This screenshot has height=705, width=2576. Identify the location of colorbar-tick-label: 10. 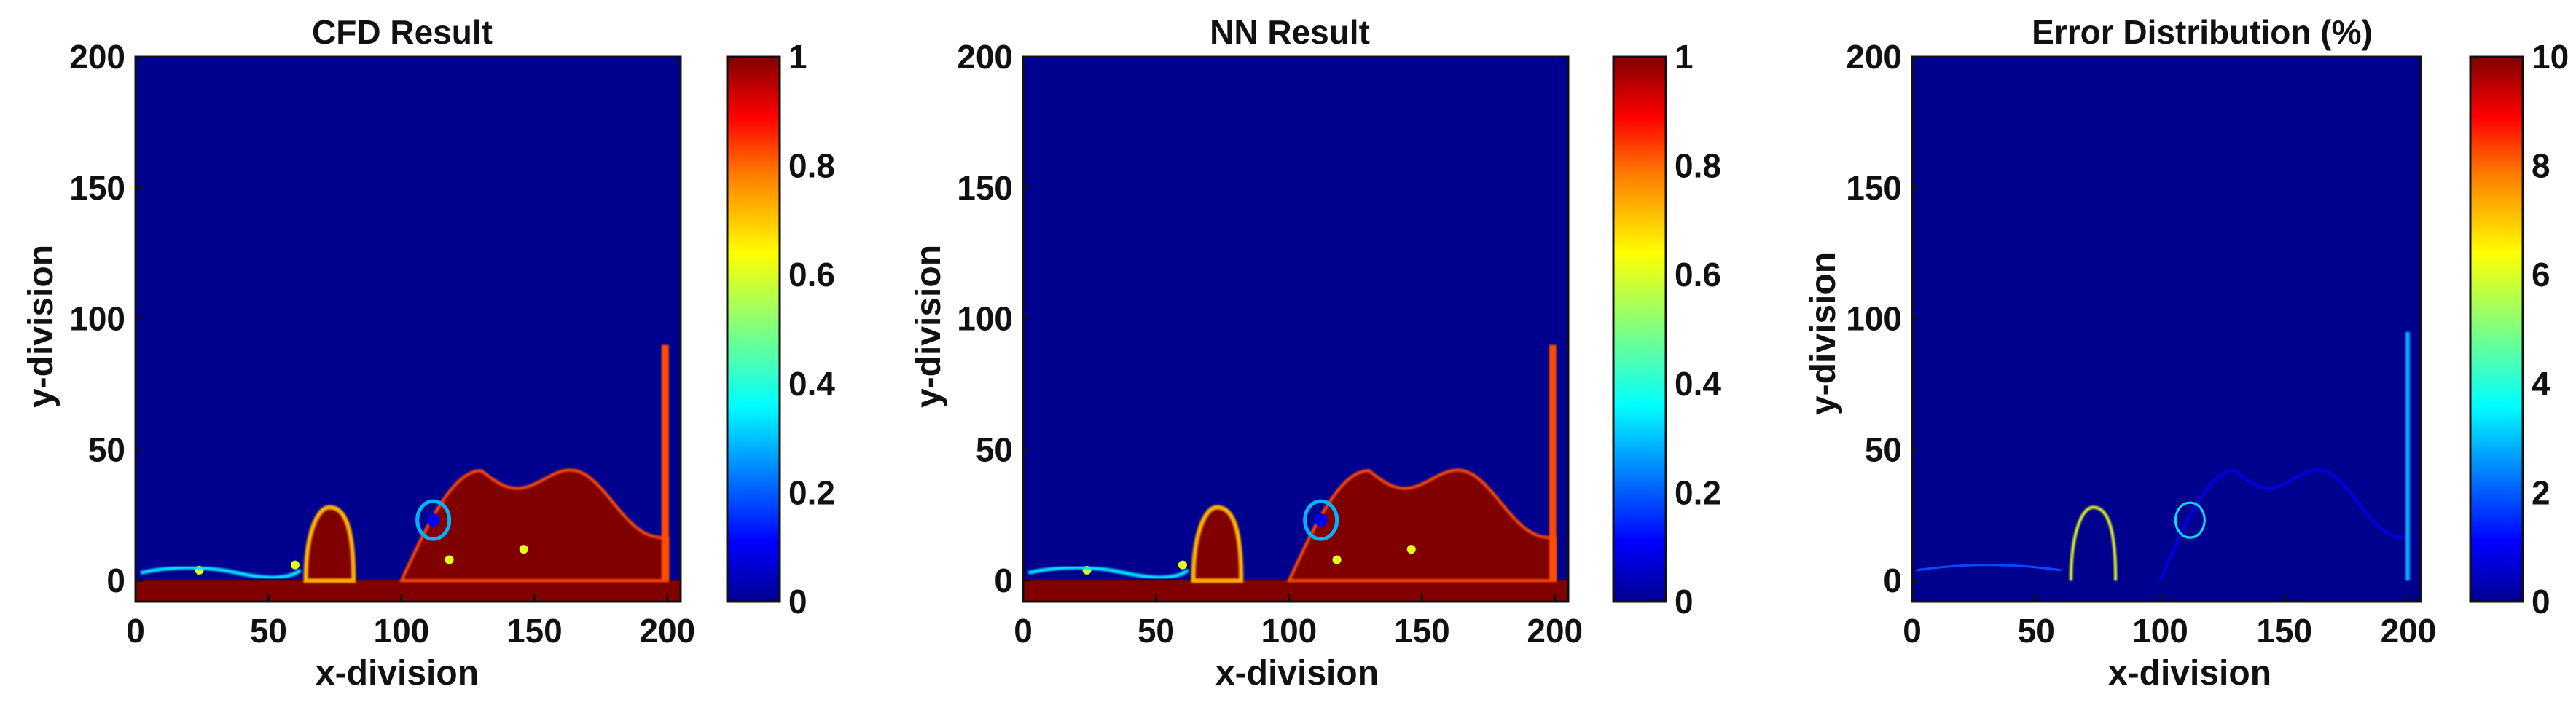
(2550, 57).